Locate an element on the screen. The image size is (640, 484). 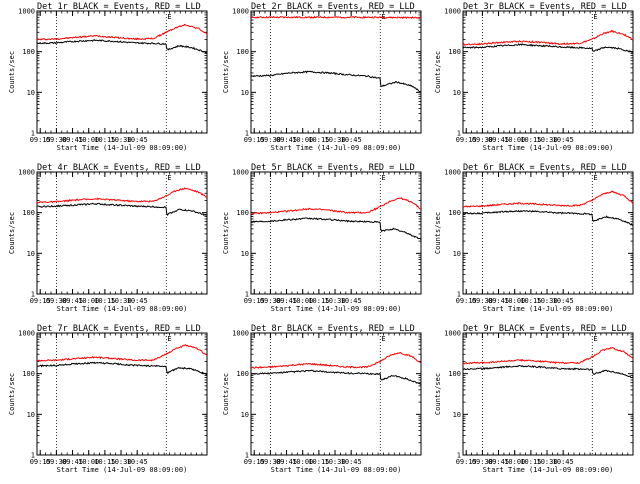
panel-title: Det 8r BLACK = Events, RED = LLD is located at coordinates (333, 329).